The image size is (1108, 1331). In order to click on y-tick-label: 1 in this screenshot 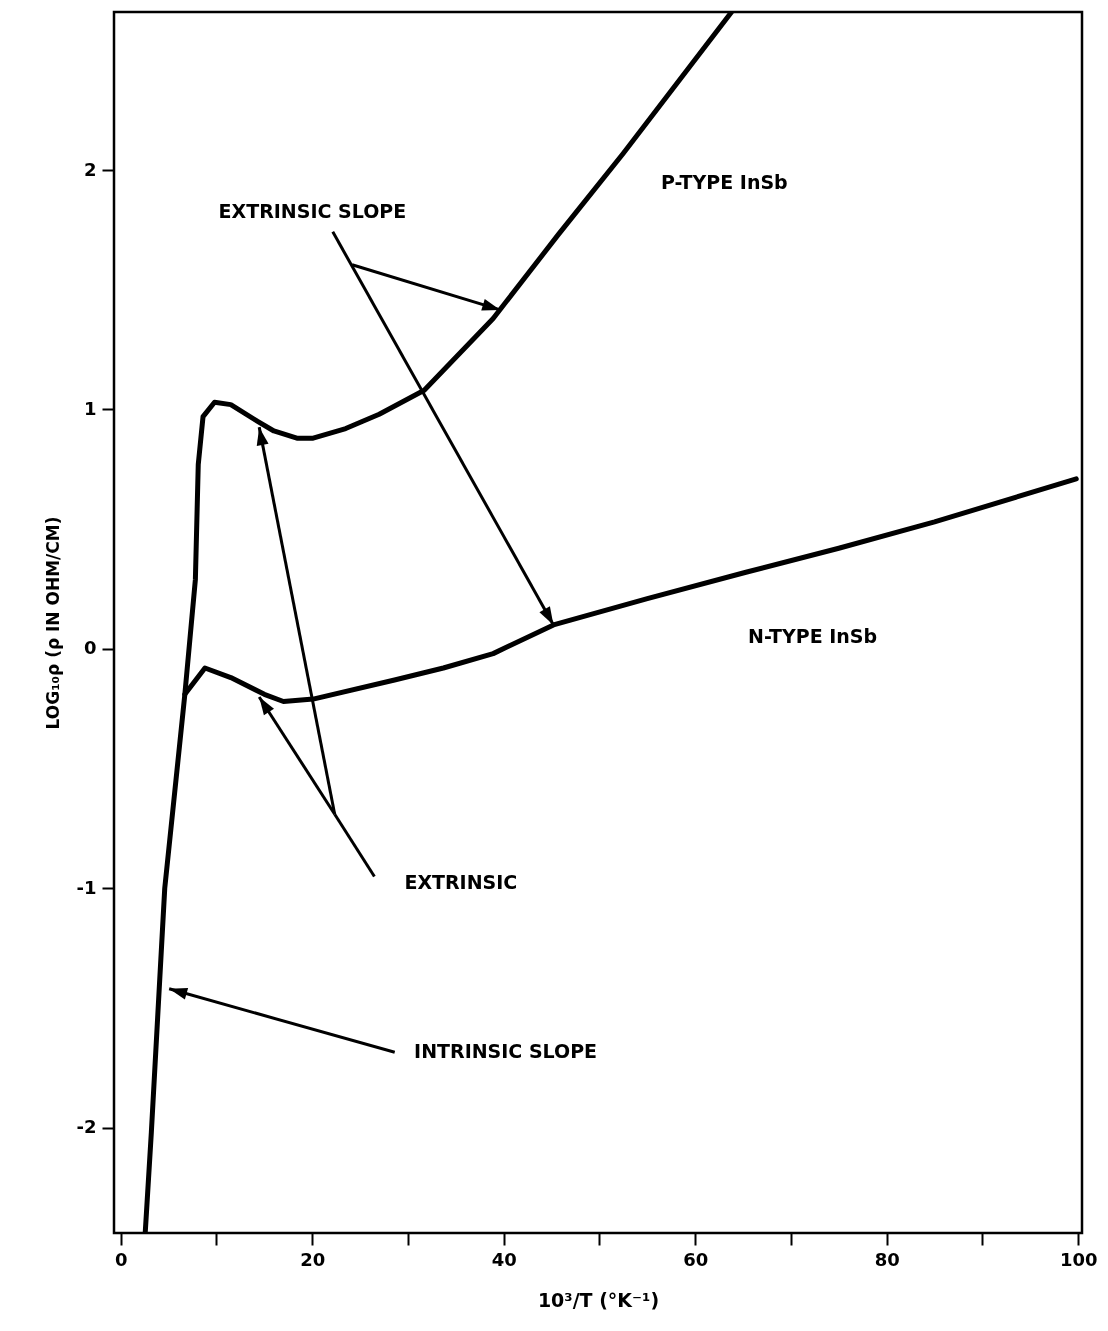, I will do `click(90, 408)`.